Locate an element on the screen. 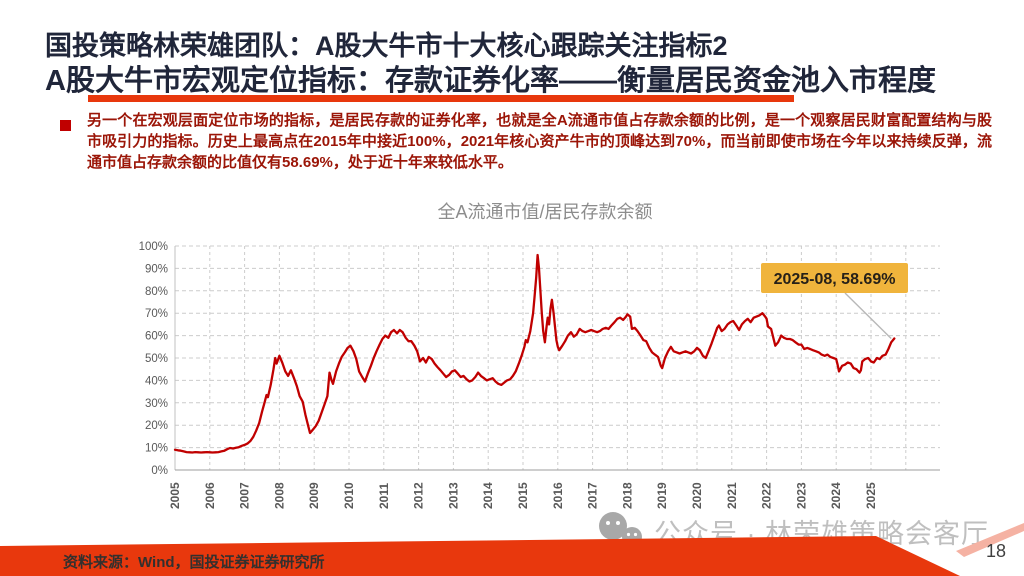 Image resolution: width=1024 pixels, height=576 pixels. x-axis-tick-label: 2012 is located at coordinates (419, 495).